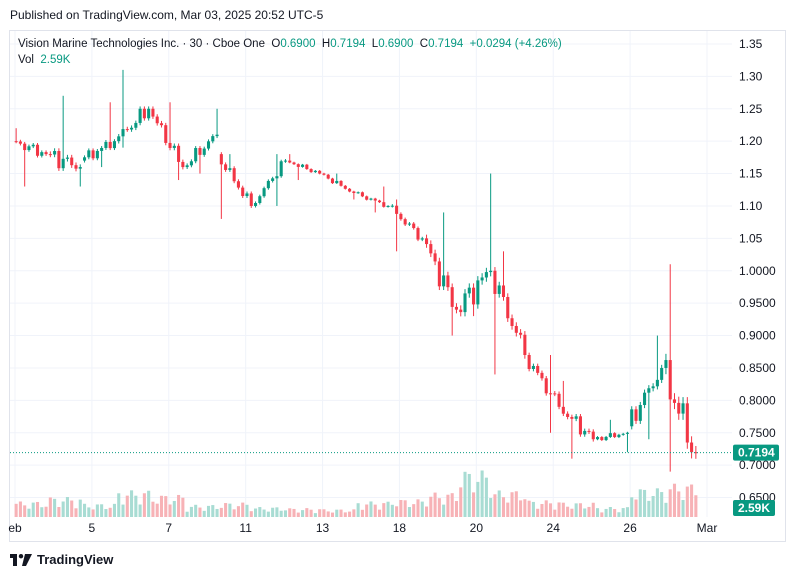 The width and height of the screenshot is (795, 578). What do you see at coordinates (757, 271) in the screenshot?
I see `y-tick-label: 1.0000` at bounding box center [757, 271].